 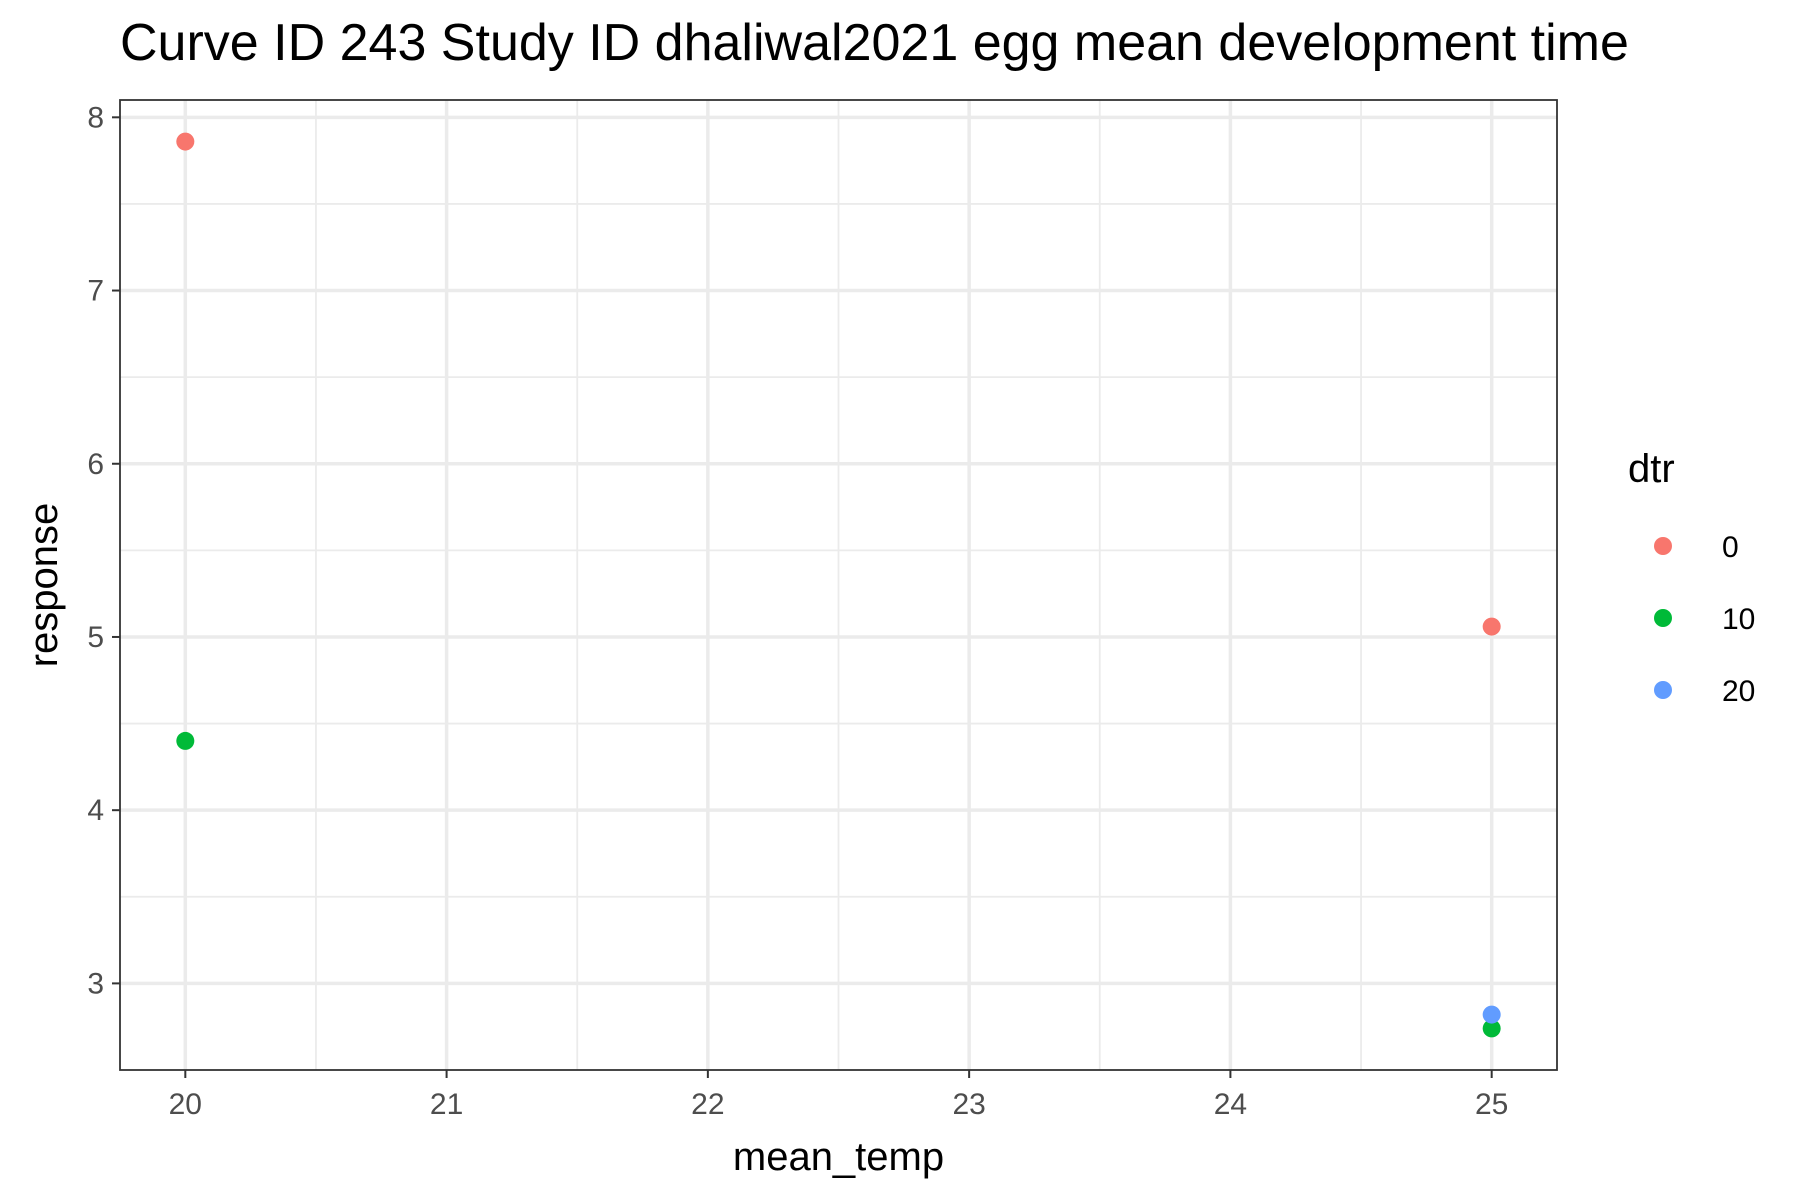 What do you see at coordinates (1691, 577) in the screenshot?
I see `legend: dtr 0 10 20` at bounding box center [1691, 577].